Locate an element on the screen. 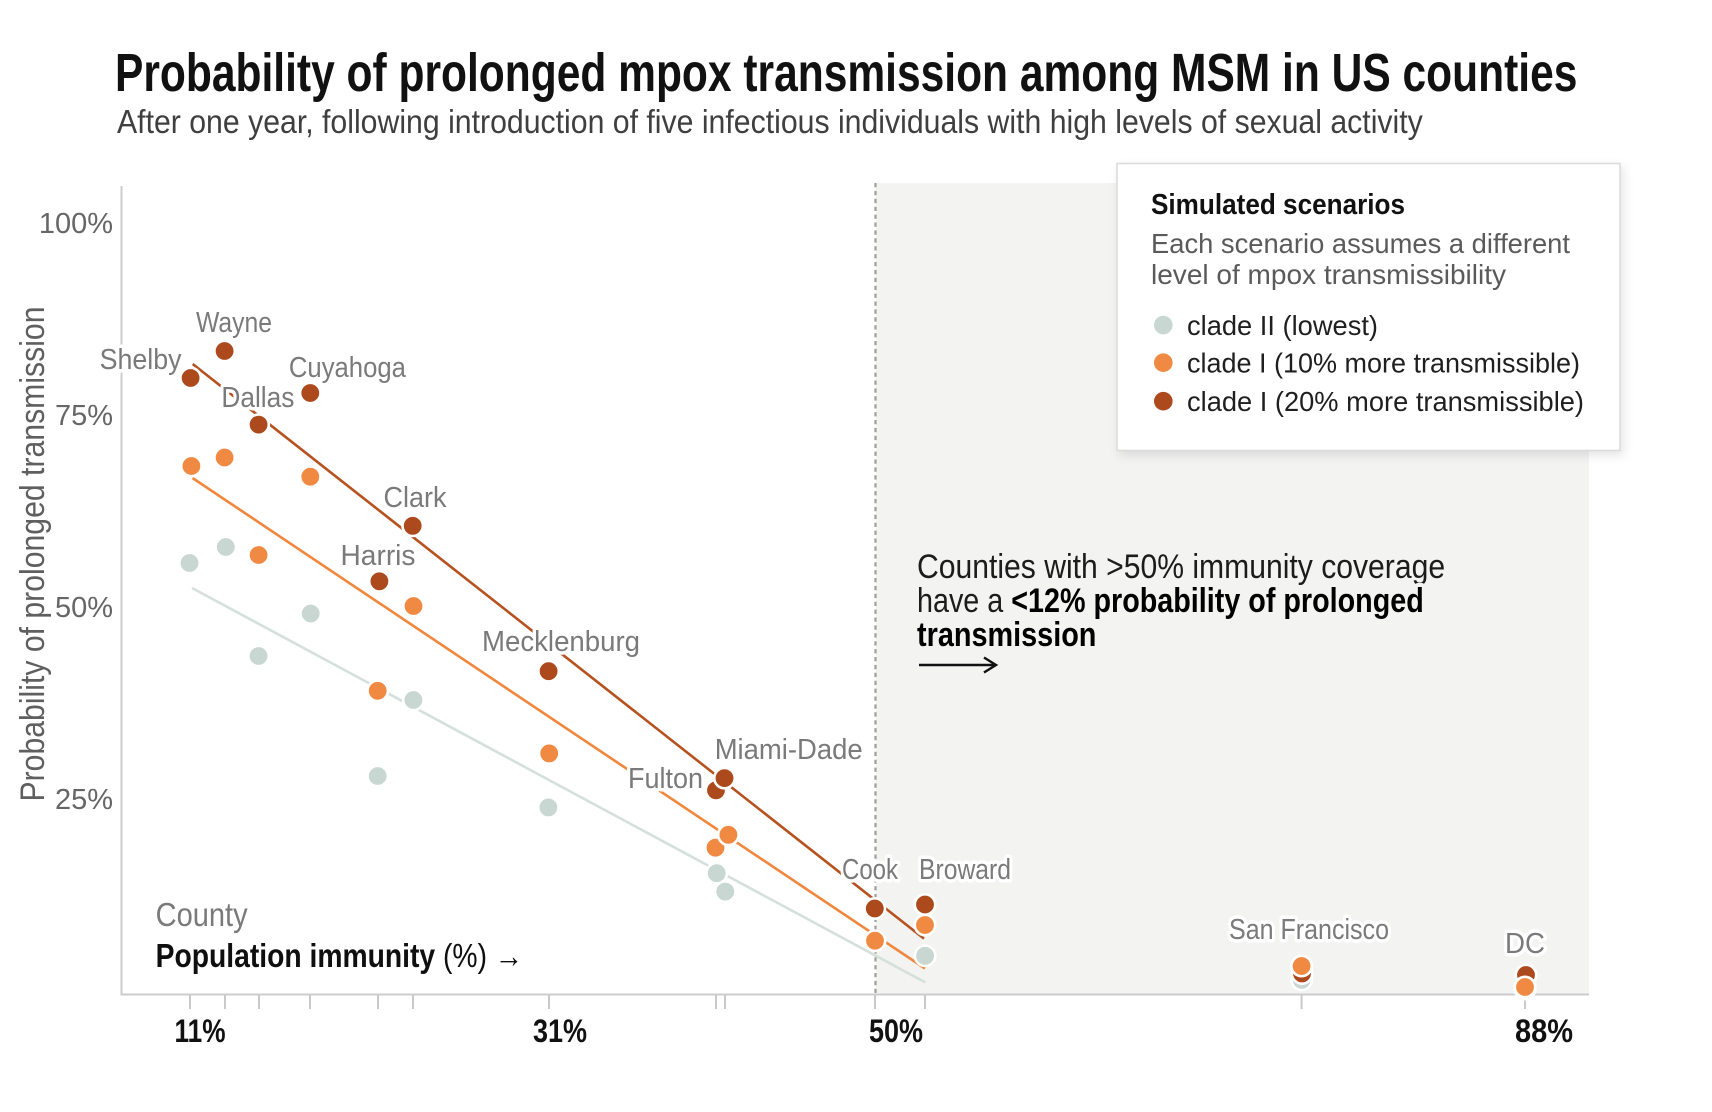 This screenshot has width=1712, height=1112. svg-text: Shelby is located at coordinates (141, 360).